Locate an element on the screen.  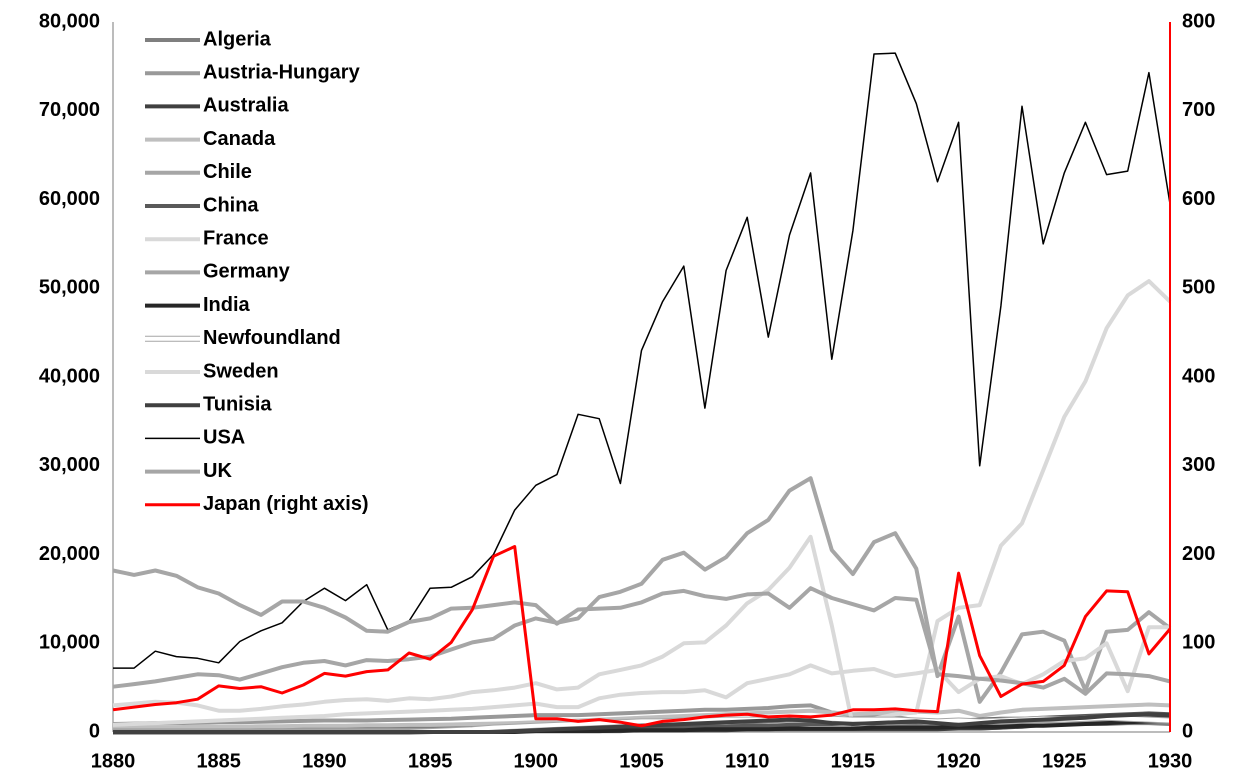
legend-label: Germany is located at coordinates (247, 272).